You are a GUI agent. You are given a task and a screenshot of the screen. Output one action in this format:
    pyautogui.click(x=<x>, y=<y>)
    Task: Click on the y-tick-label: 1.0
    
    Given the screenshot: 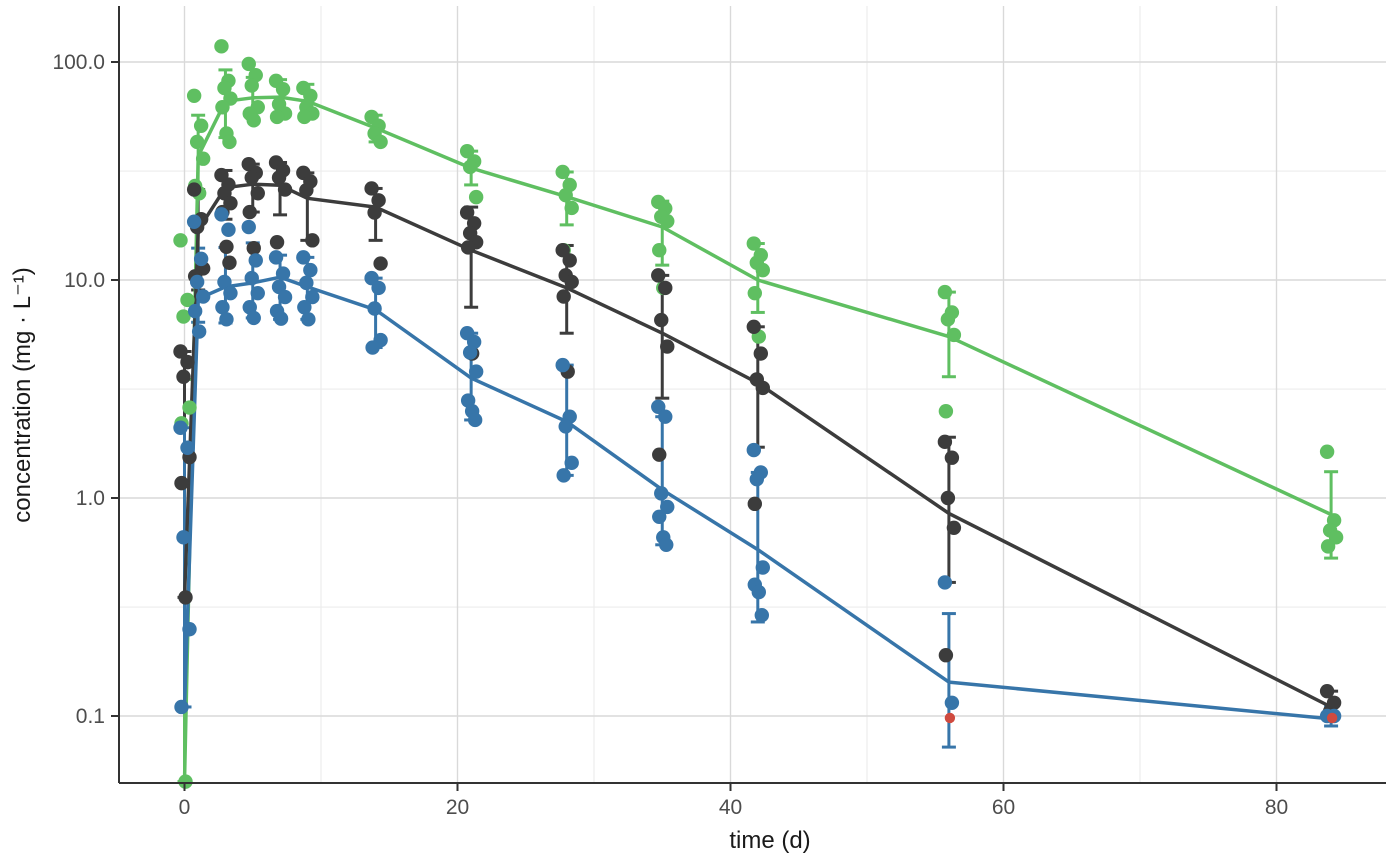 What is the action you would take?
    pyautogui.click(x=90, y=498)
    